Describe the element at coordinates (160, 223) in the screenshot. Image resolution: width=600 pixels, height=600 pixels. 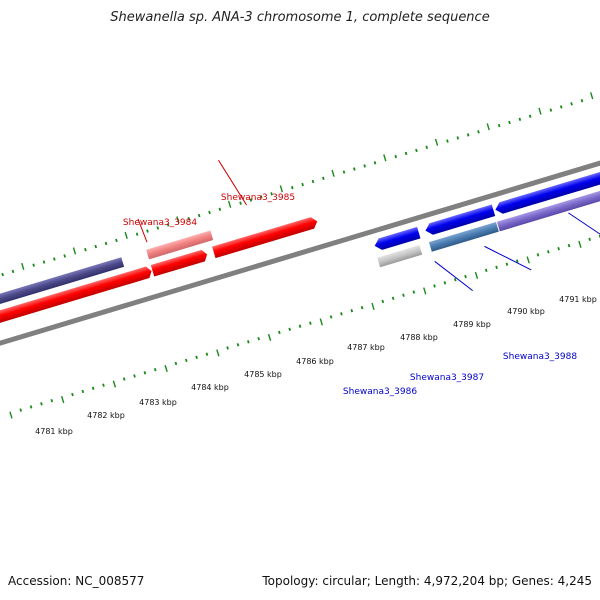
I see `gene-label-forward: Shewana3_3984` at that location.